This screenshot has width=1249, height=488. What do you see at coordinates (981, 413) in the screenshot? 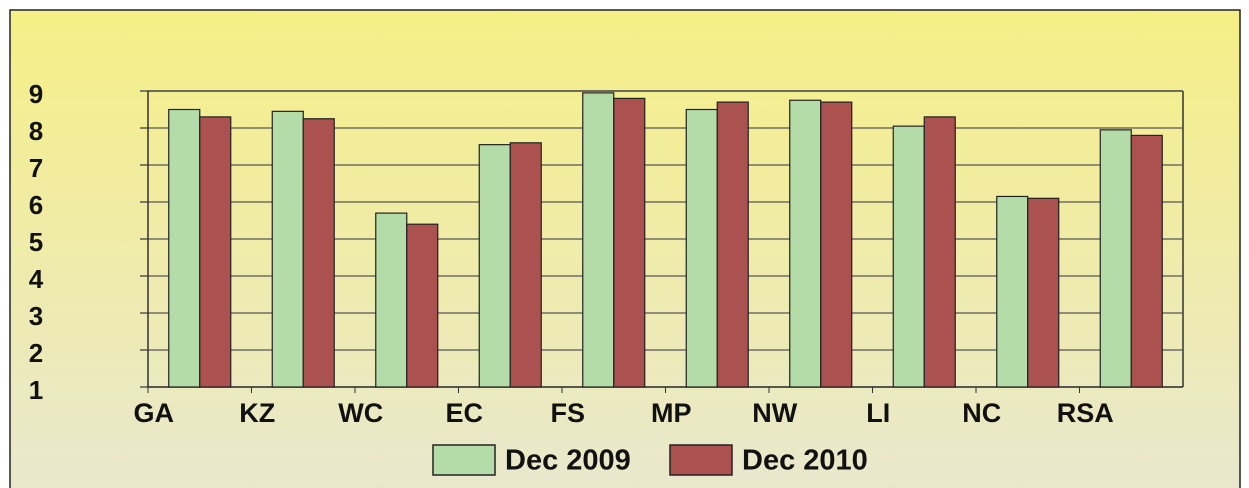
I see `x-tick-label: NC` at bounding box center [981, 413].